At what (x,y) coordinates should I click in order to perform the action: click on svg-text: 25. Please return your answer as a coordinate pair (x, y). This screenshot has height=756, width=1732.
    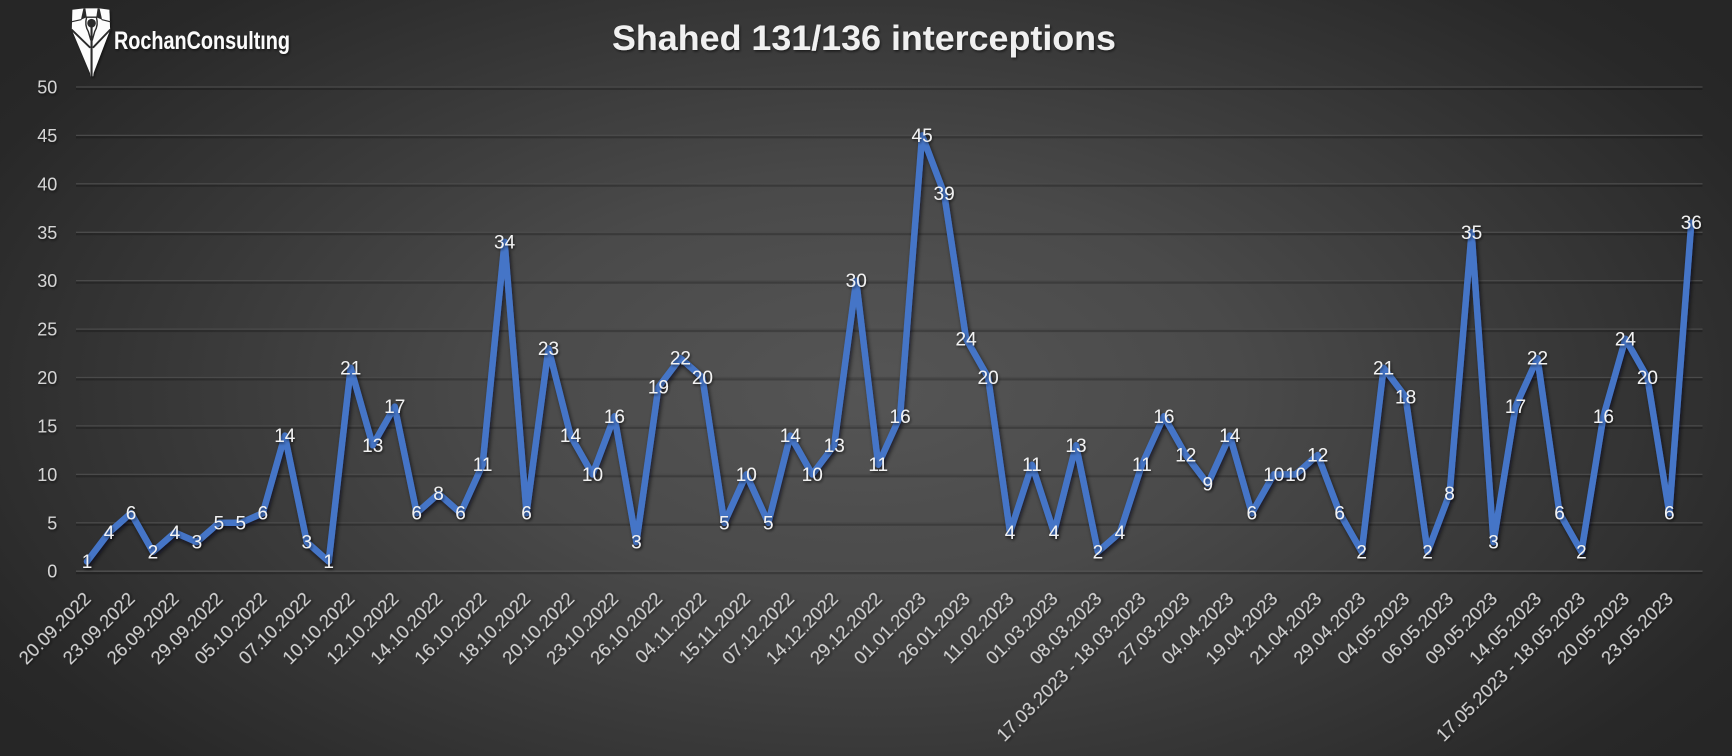
    Looking at the image, I should click on (47, 330).